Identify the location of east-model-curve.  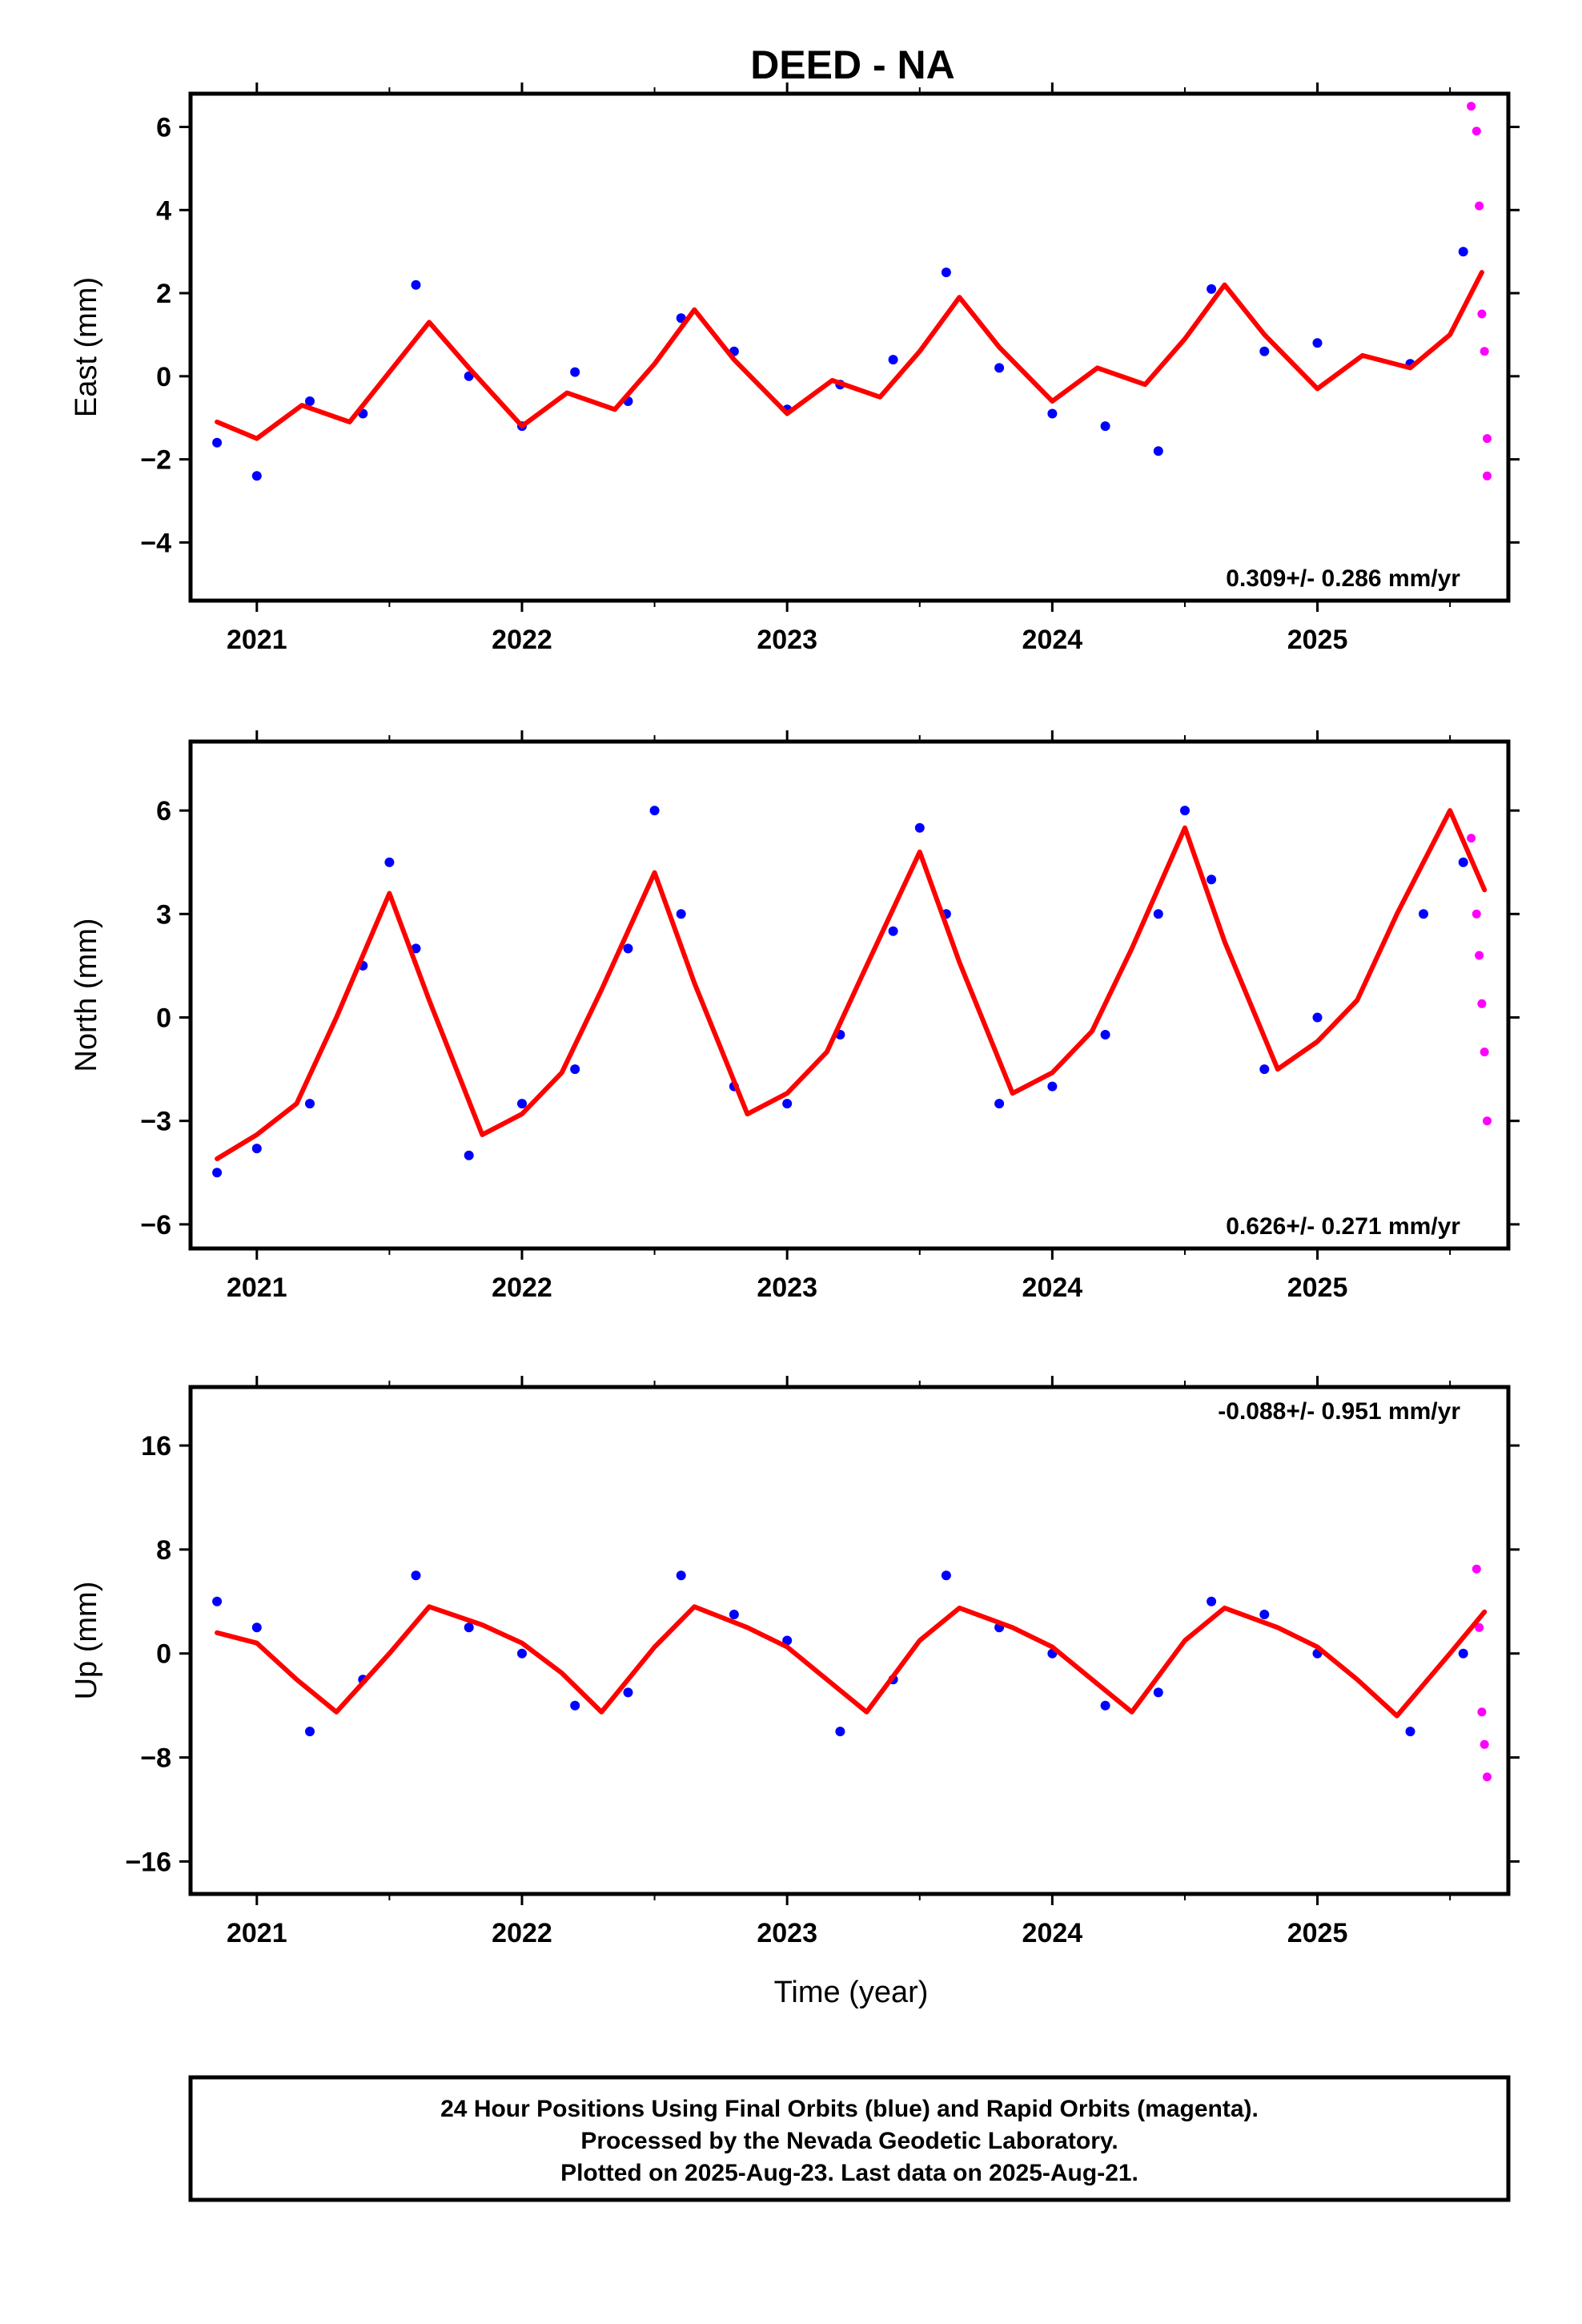
(849, 356).